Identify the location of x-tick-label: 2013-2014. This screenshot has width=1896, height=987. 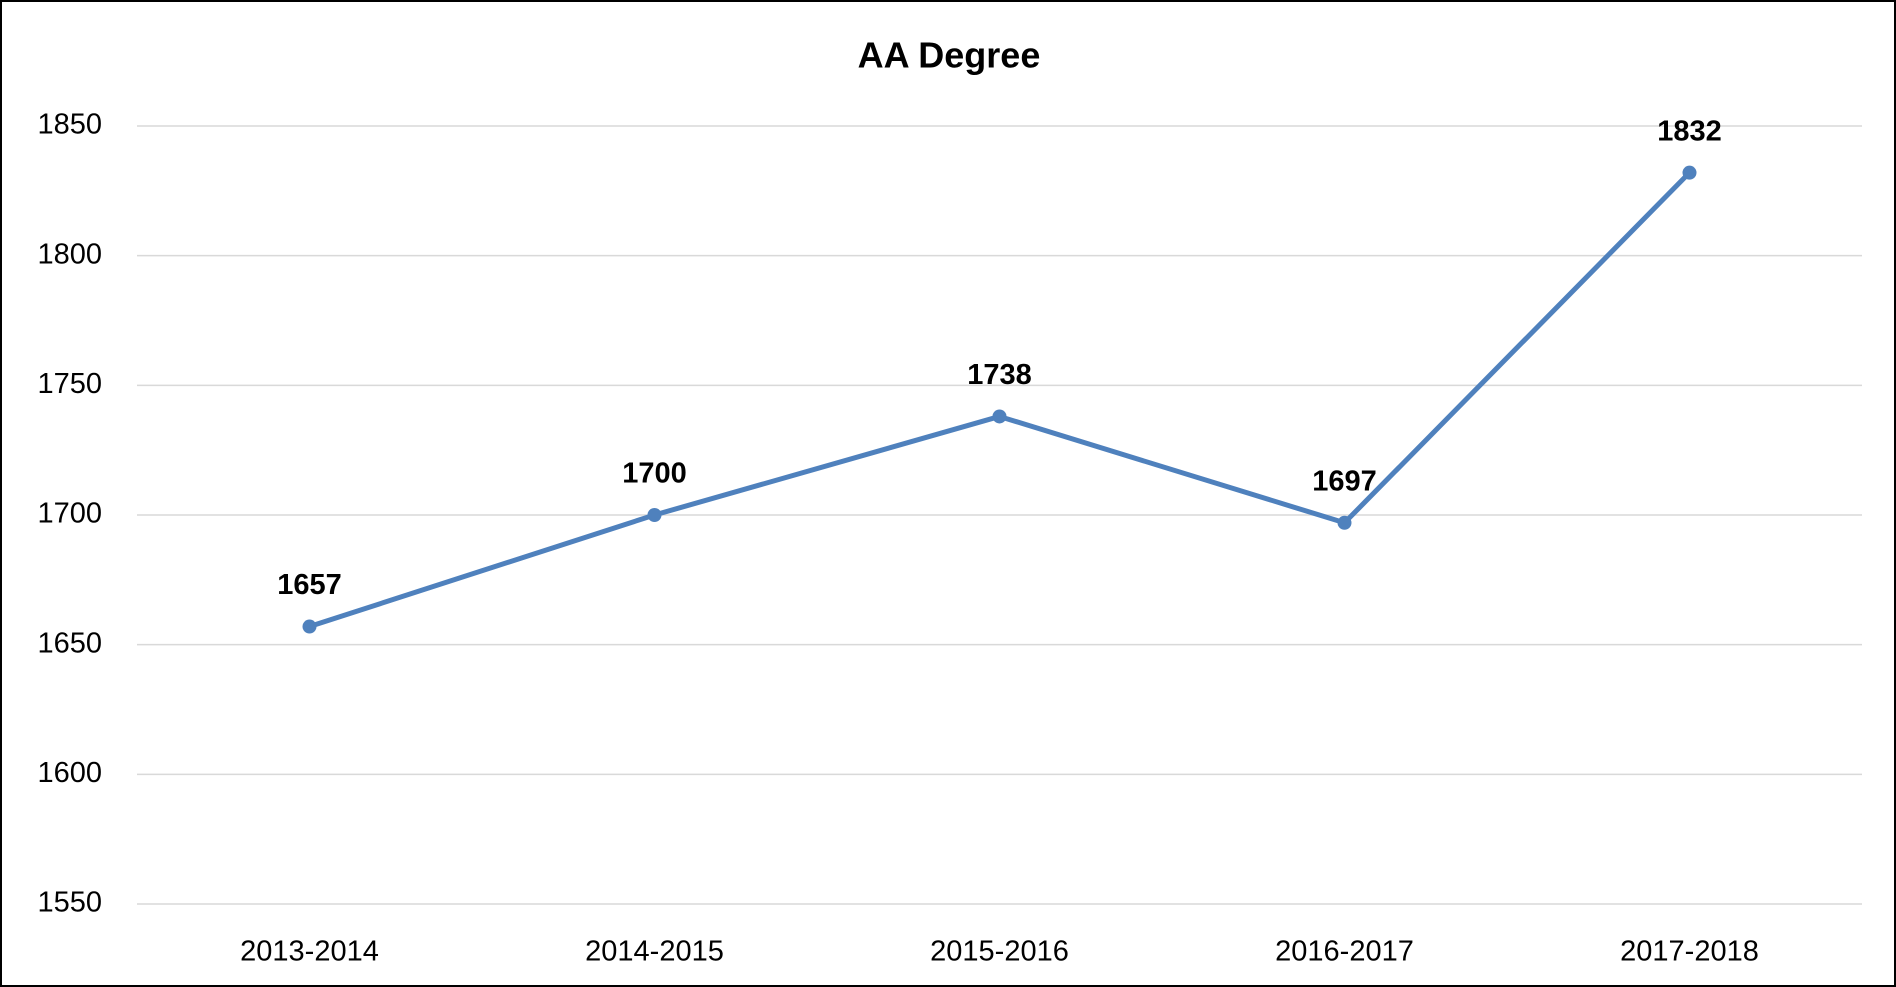
(309, 952).